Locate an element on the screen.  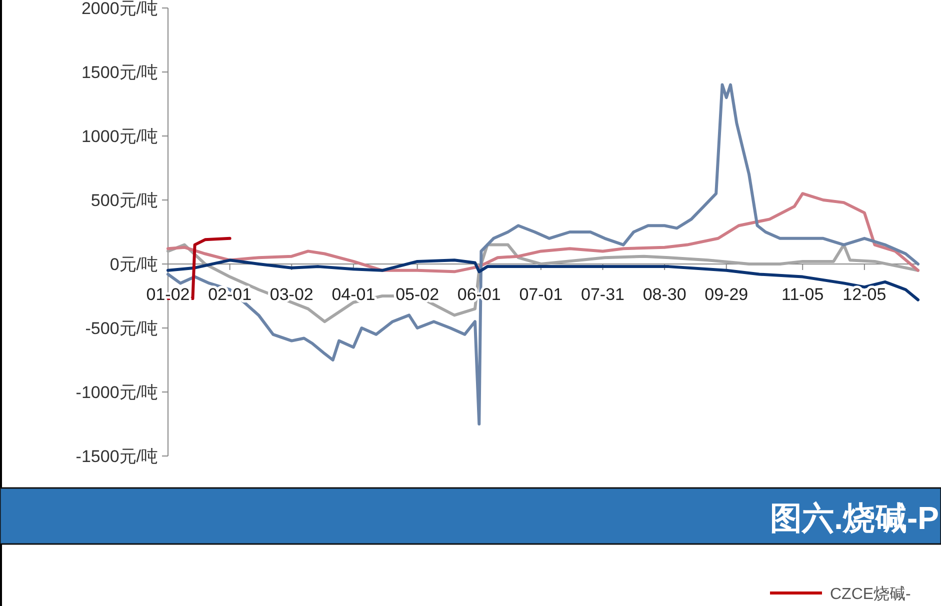
y-tick-label: 1000元/吨 is located at coordinates (119, 136).